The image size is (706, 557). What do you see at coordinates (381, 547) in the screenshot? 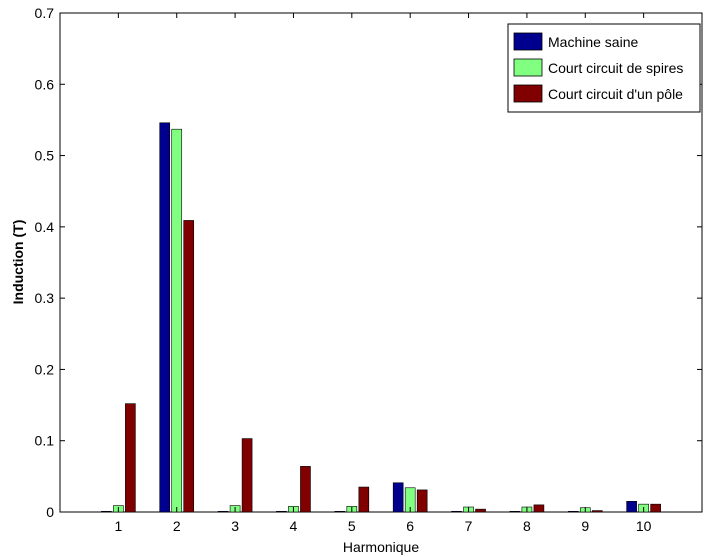
I see `x-axis-label: Harmonique` at bounding box center [381, 547].